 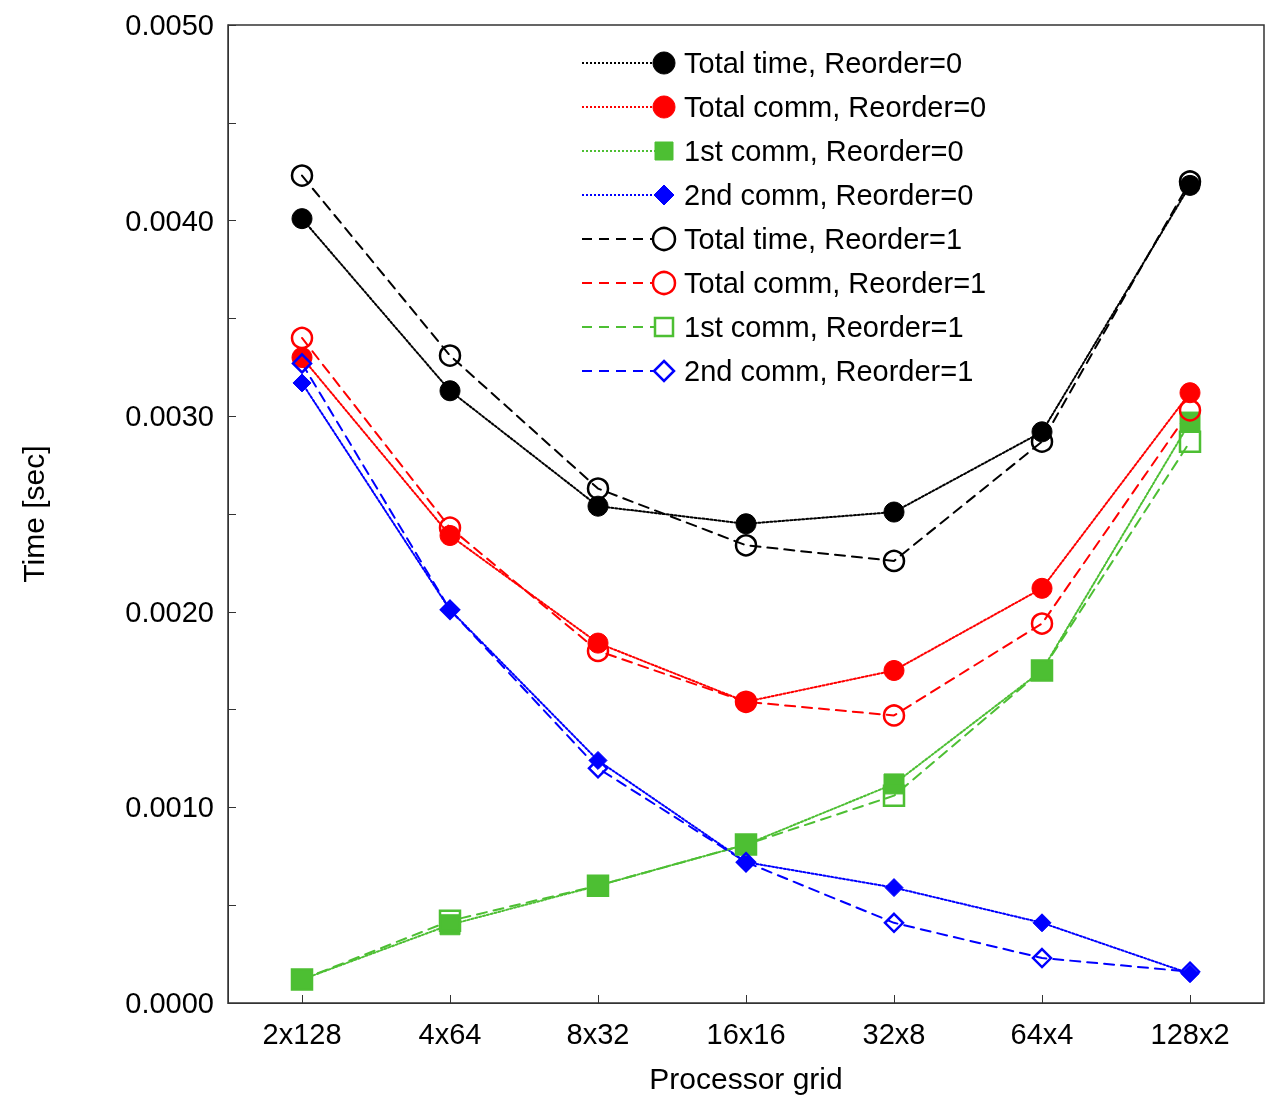 What do you see at coordinates (169, 220) in the screenshot?
I see `y-tick-label: 0.0040` at bounding box center [169, 220].